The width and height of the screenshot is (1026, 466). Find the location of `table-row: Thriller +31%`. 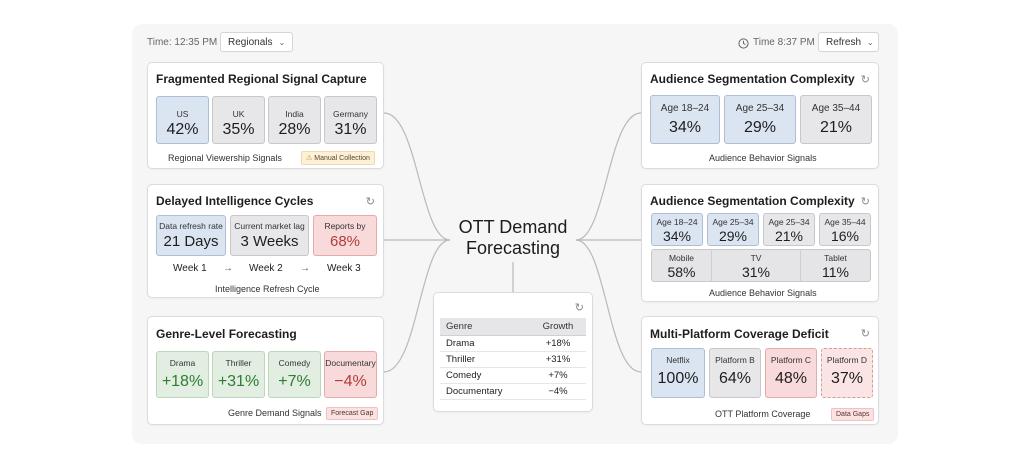

table-row: Thriller +31% is located at coordinates (513, 359).